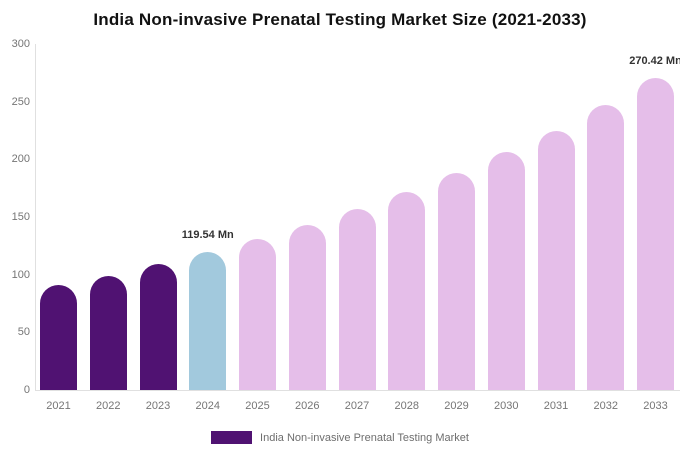 The height and width of the screenshot is (450, 680). Describe the element at coordinates (655, 406) in the screenshot. I see `x-axis-tick-label: 2033` at that location.